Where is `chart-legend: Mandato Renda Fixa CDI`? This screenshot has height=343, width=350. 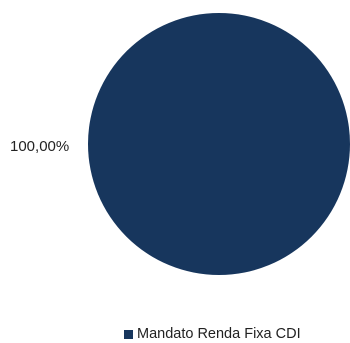
chart-legend: Mandato Renda Fixa CDI is located at coordinates (212, 334).